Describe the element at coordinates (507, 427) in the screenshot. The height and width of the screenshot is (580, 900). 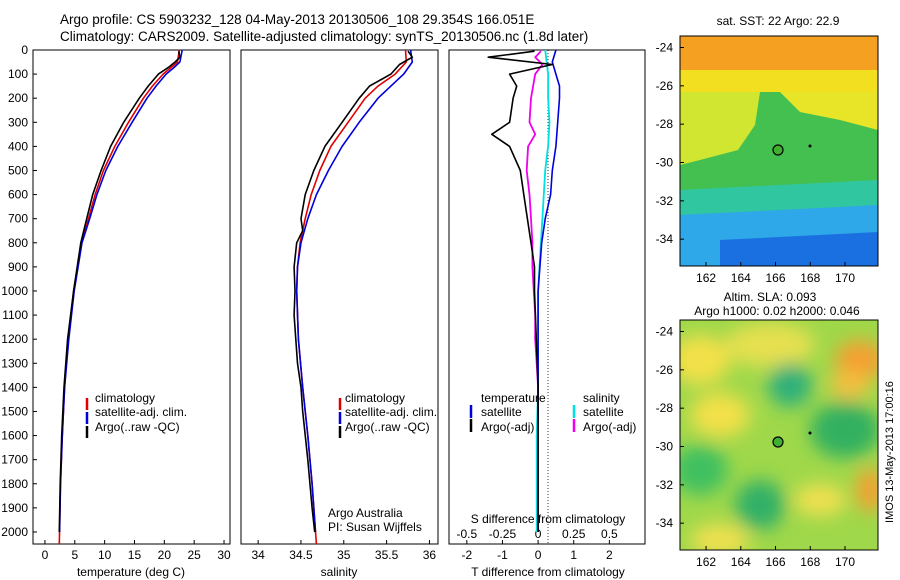
I see `legend-label-t-argo: Argo(-adj)` at that location.